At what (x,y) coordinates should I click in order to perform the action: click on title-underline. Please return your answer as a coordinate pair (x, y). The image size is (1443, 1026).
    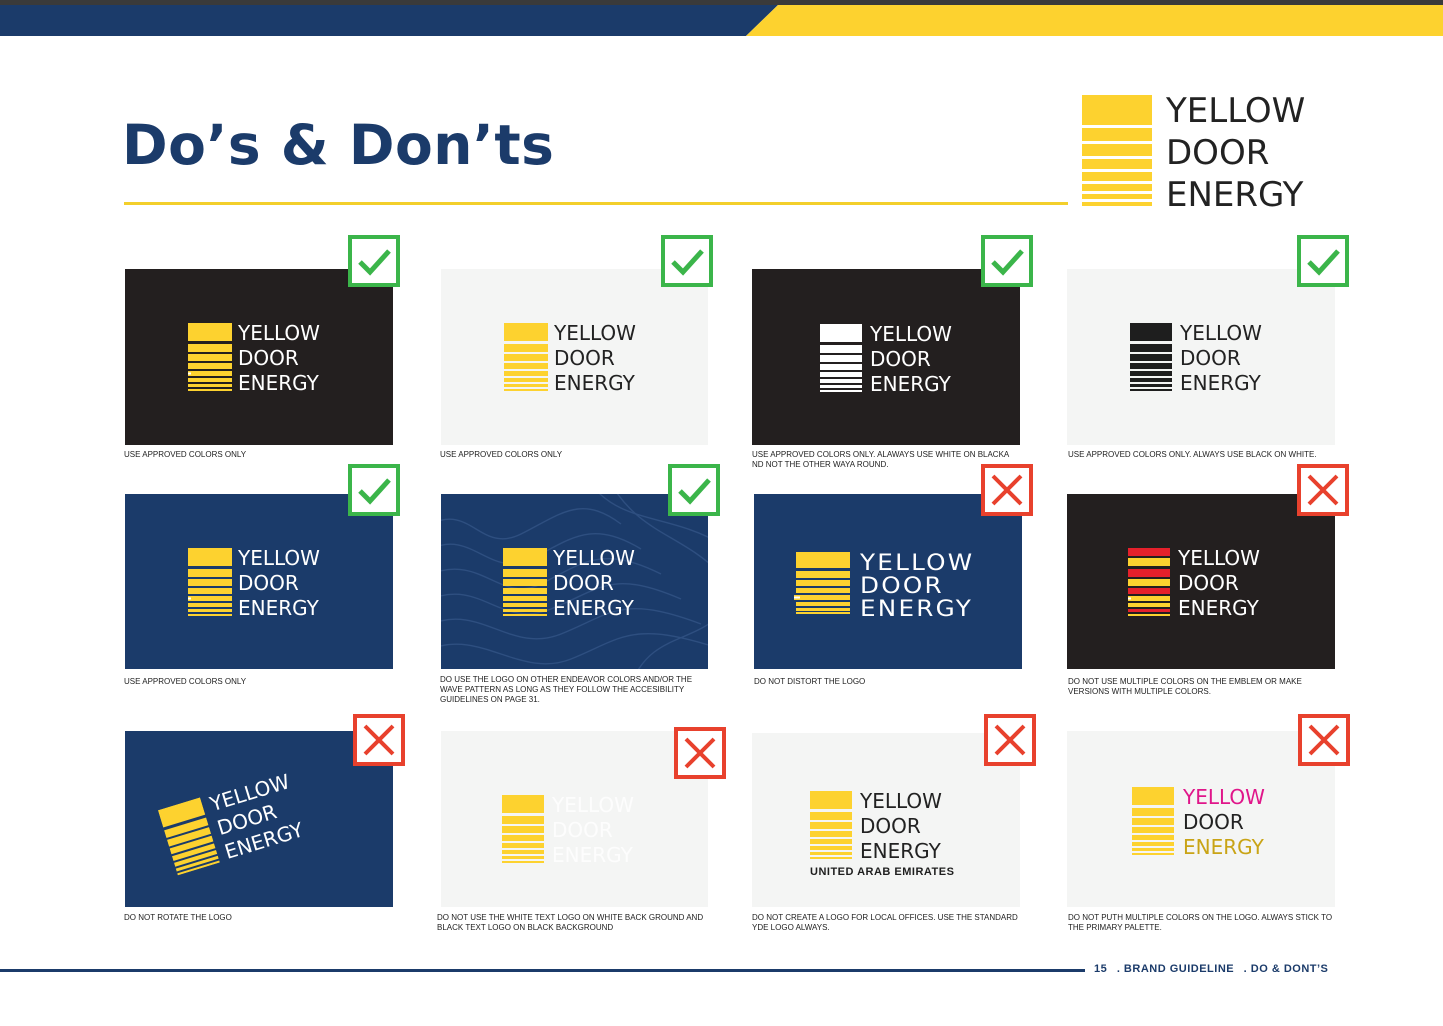
    Looking at the image, I should click on (596, 203).